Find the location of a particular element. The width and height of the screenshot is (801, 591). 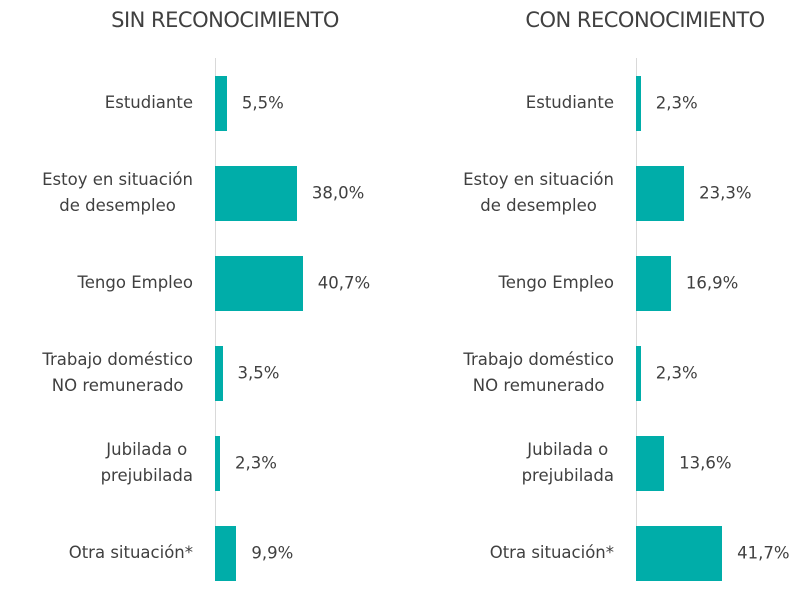

value-label: 40,7% is located at coordinates (344, 283).